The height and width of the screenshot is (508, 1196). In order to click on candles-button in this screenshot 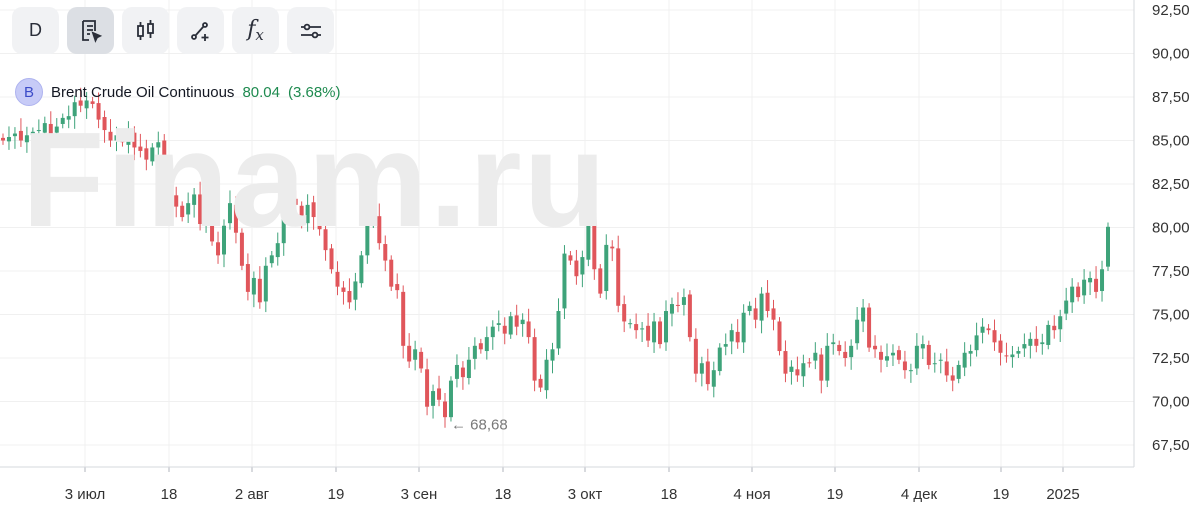, I will do `click(145, 30)`.